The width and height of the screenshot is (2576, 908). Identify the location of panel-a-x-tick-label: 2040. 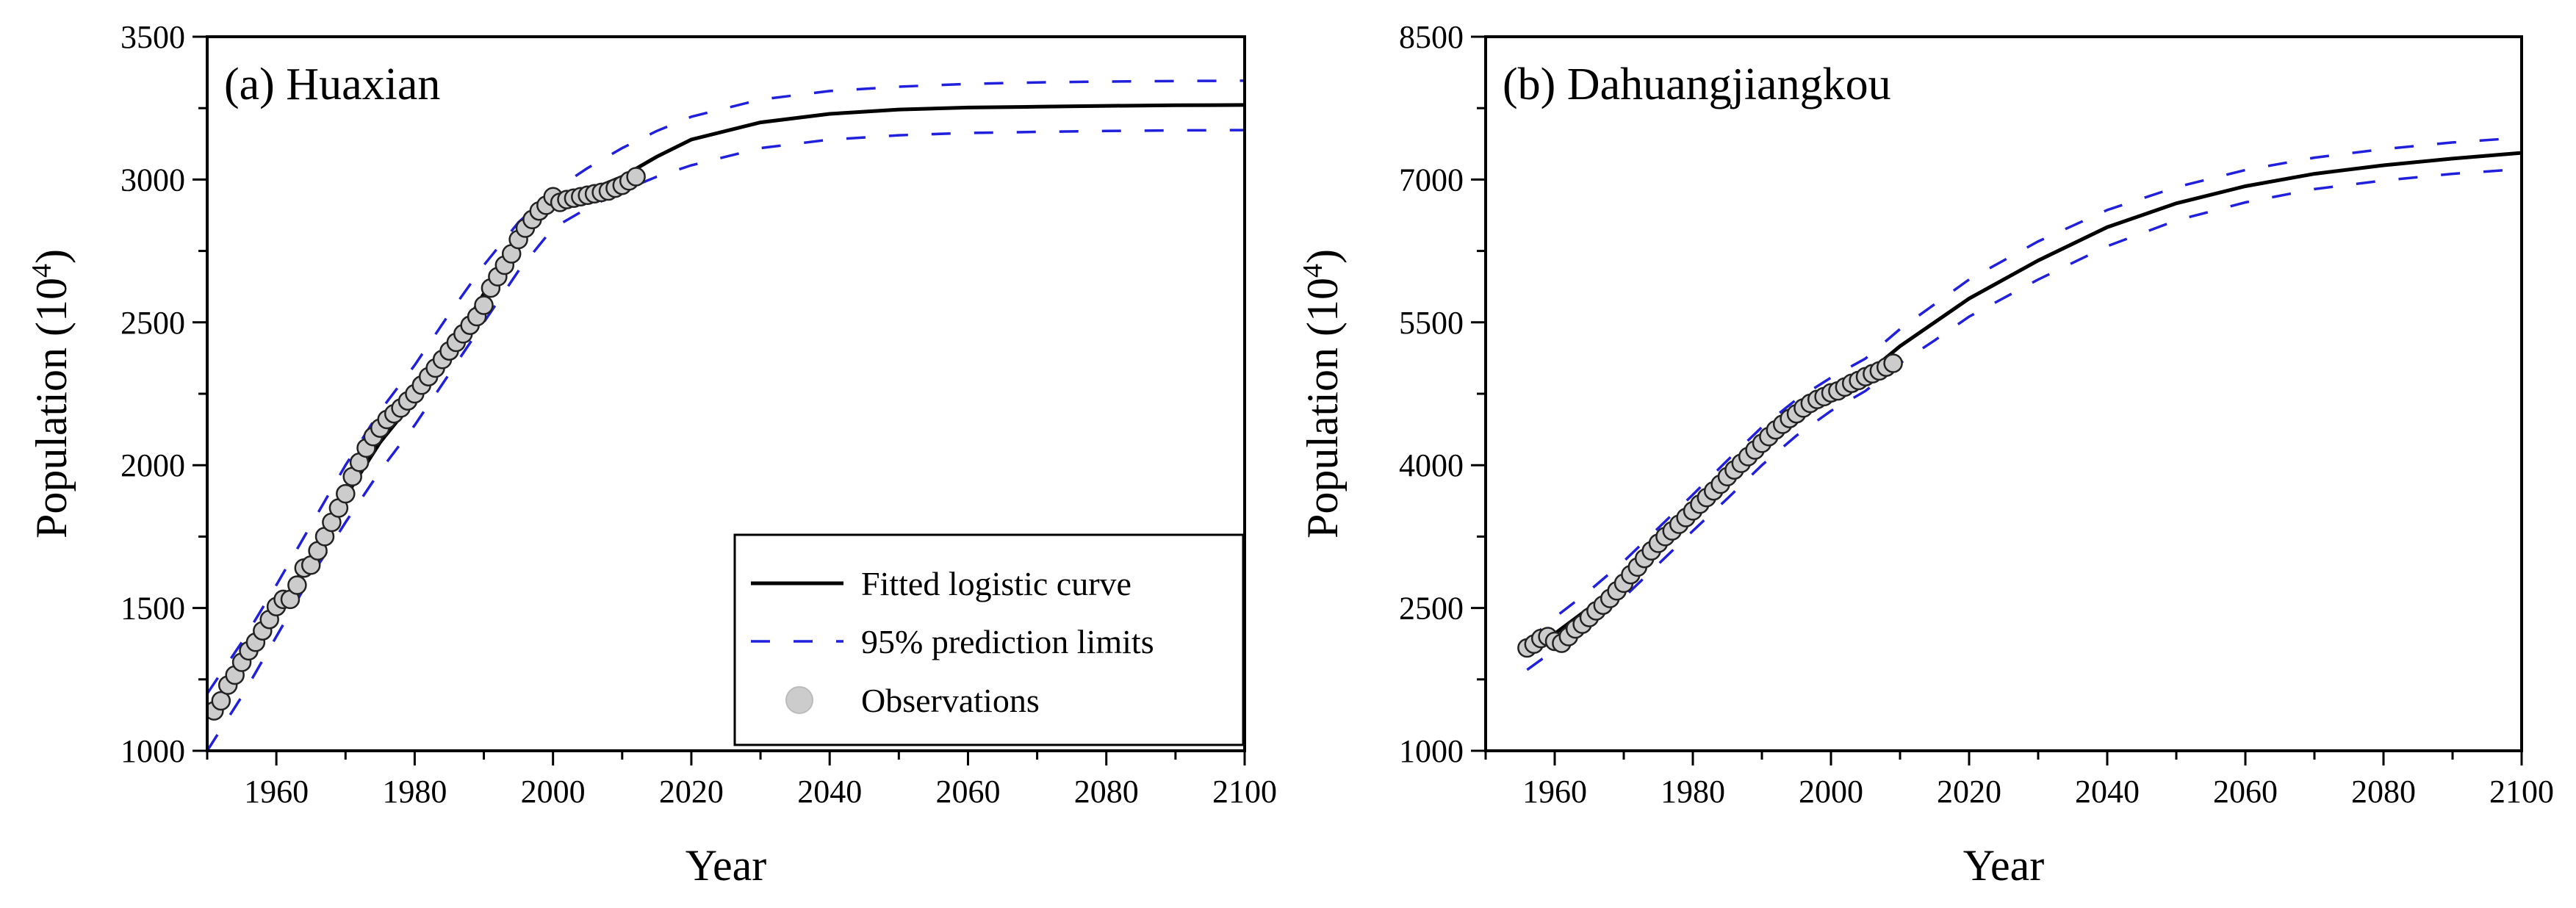
(829, 792).